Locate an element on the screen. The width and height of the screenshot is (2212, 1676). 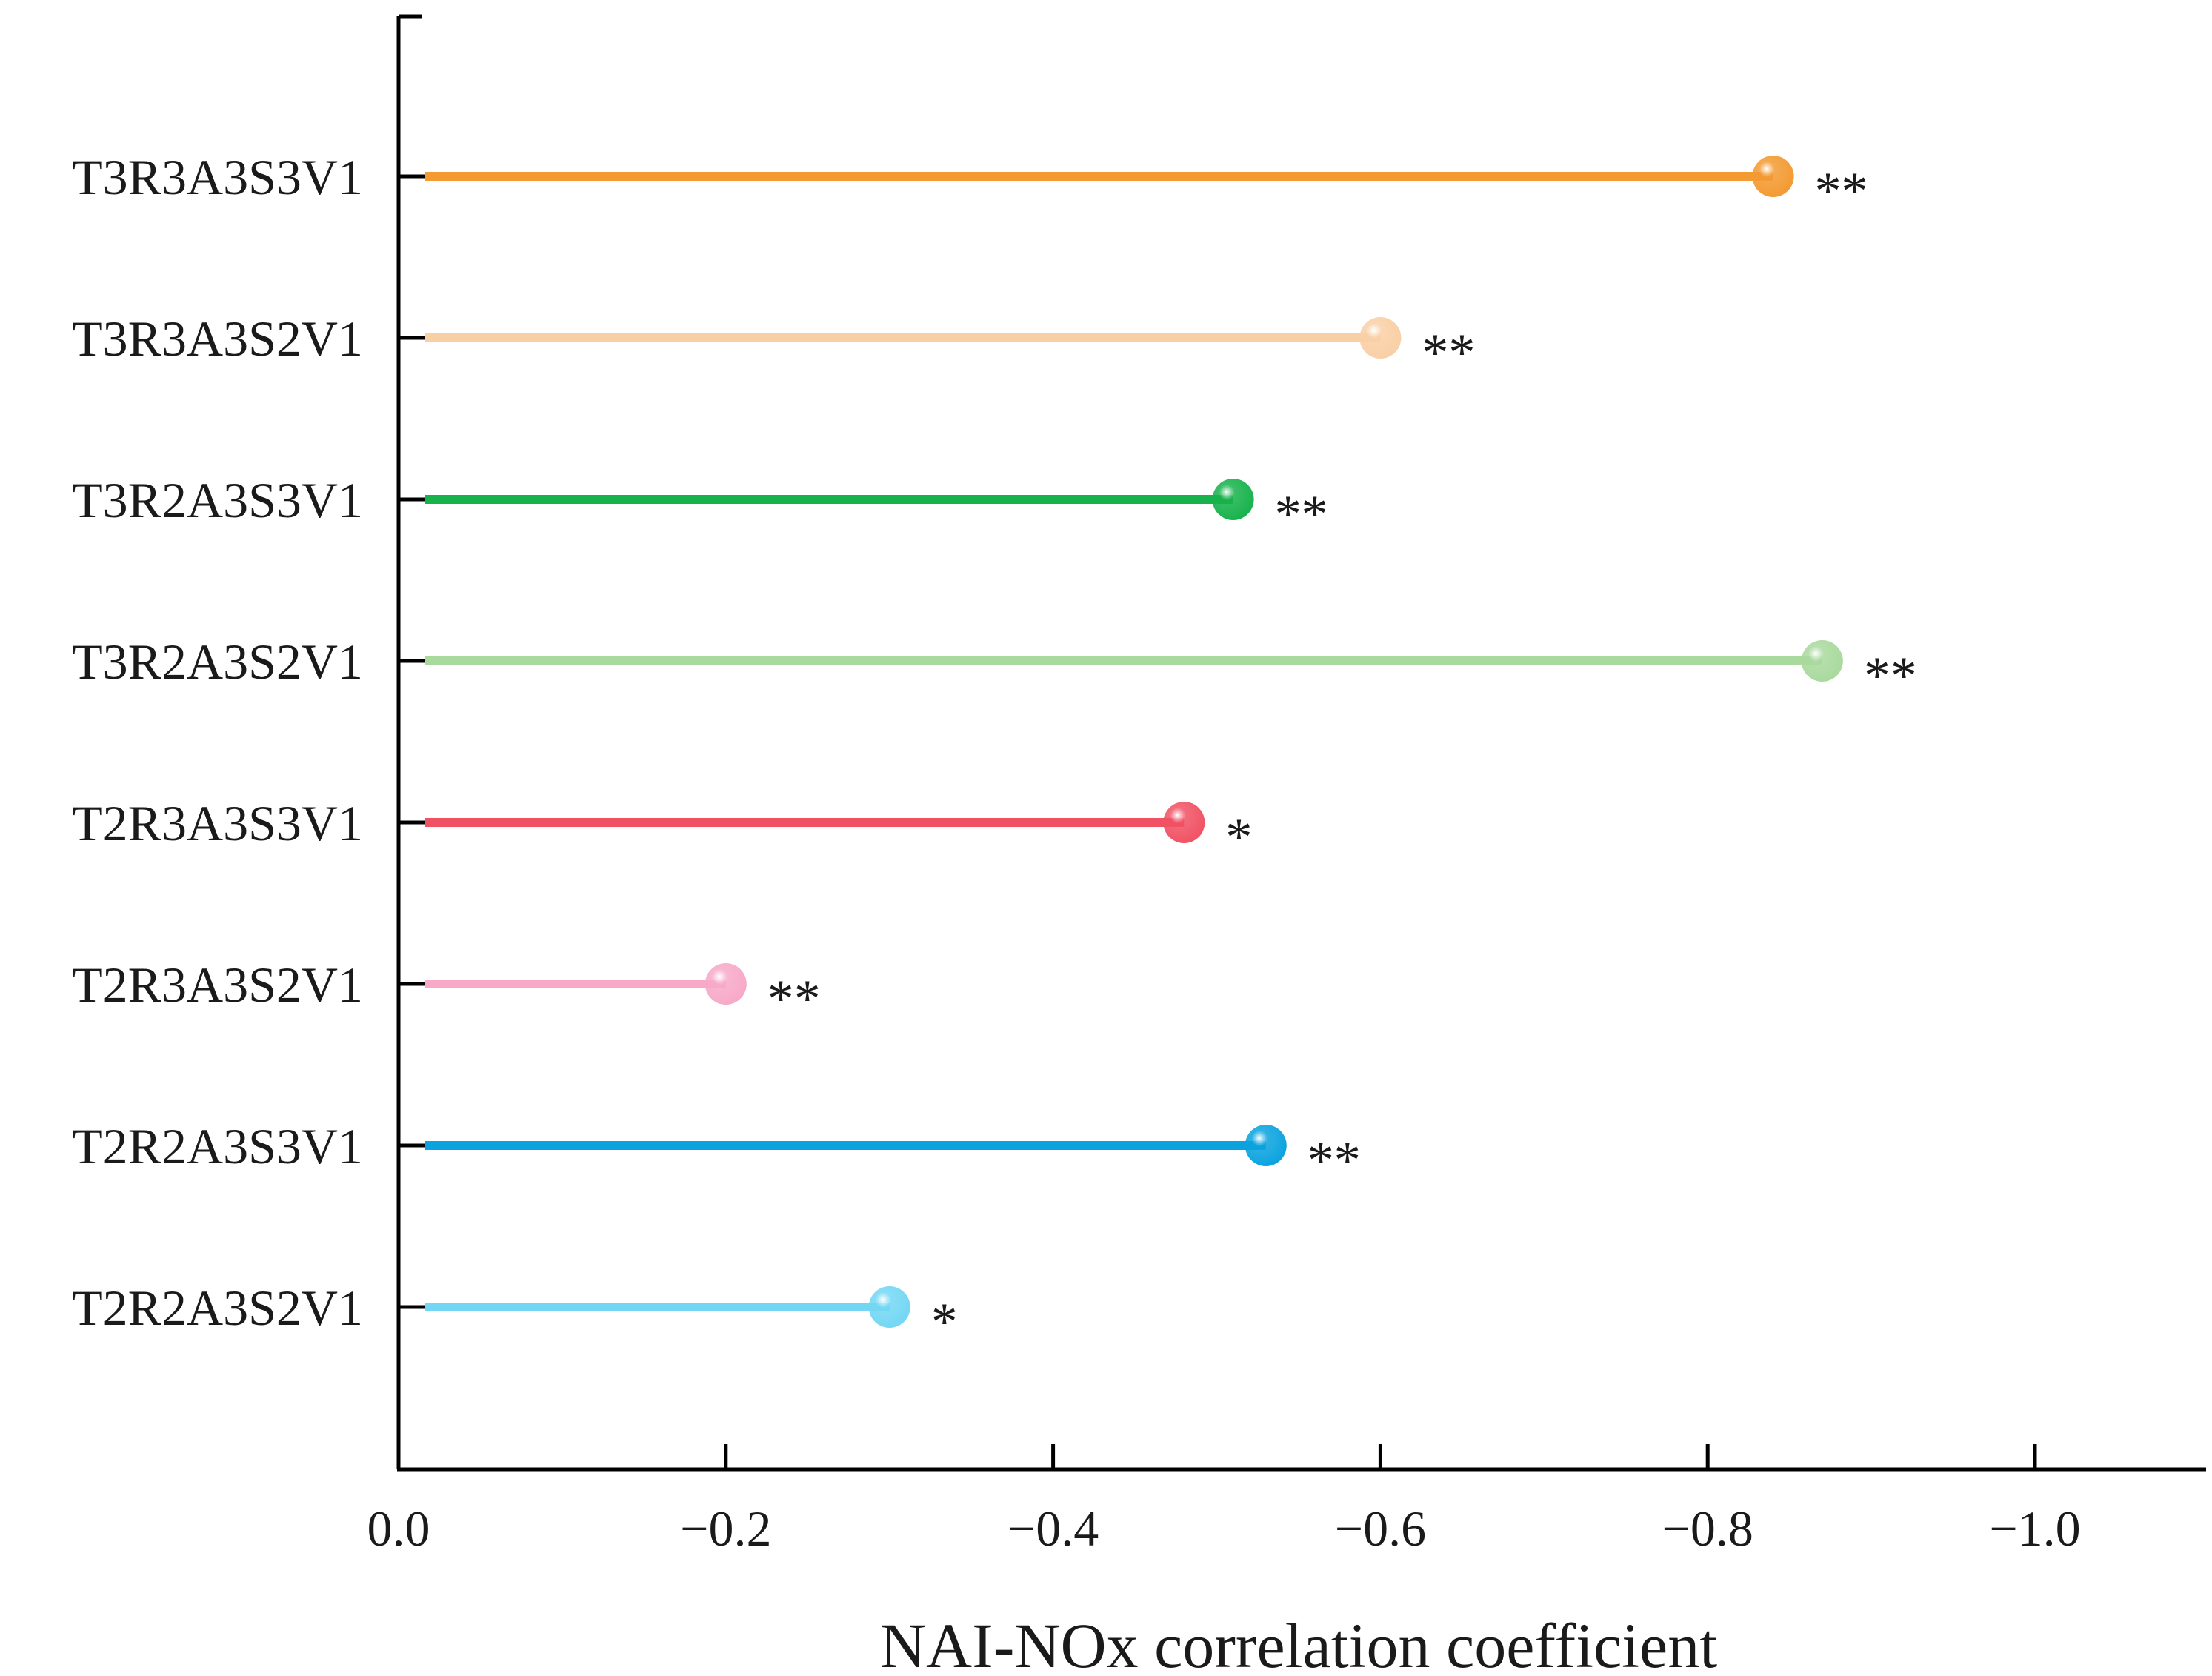
category-label: T3R2A3S3V1 is located at coordinates (217, 500).